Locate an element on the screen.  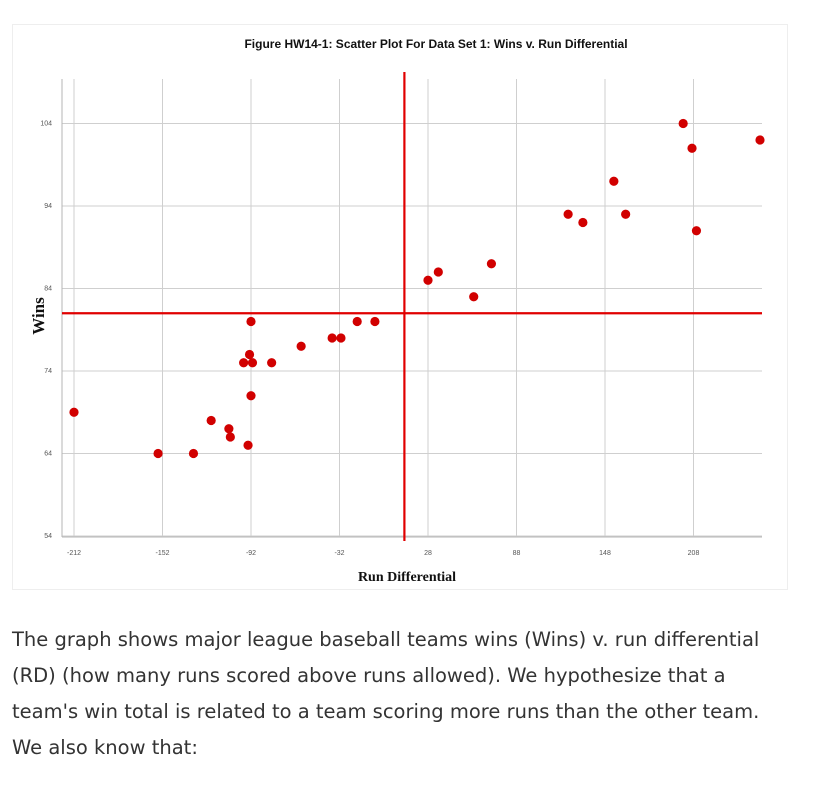
y-tick-label: 94 is located at coordinates (48, 206).